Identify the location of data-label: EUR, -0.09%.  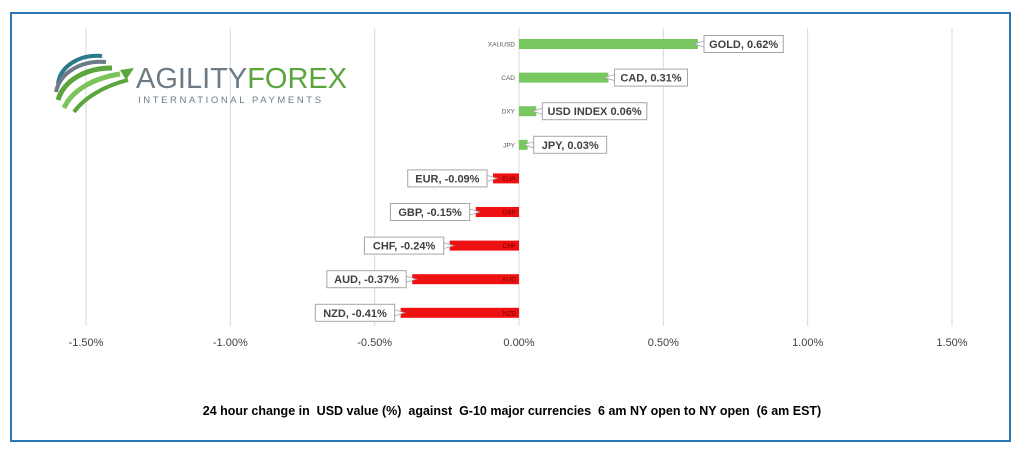
(447, 179).